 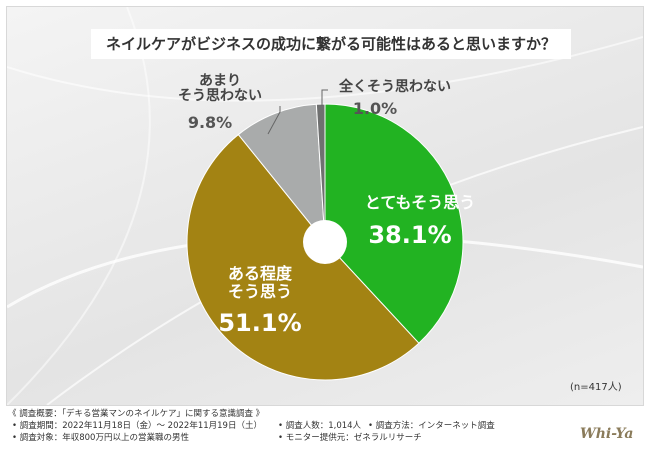 What do you see at coordinates (140, 426) in the screenshot?
I see `footnote-text: 調査期間：2022年11月18日（金）～ 2022年11月19日（土）` at bounding box center [140, 426].